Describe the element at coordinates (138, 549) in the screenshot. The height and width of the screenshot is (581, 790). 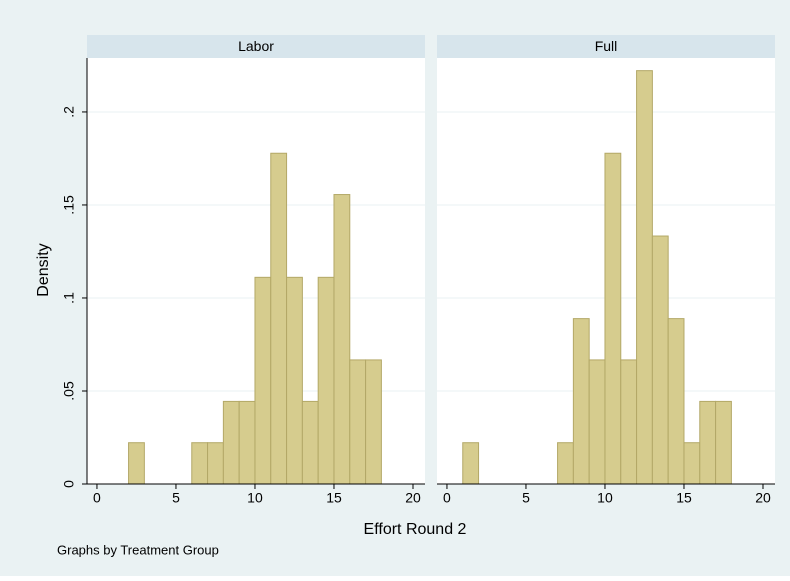
I see `note: Graphs by Treatment Group` at that location.